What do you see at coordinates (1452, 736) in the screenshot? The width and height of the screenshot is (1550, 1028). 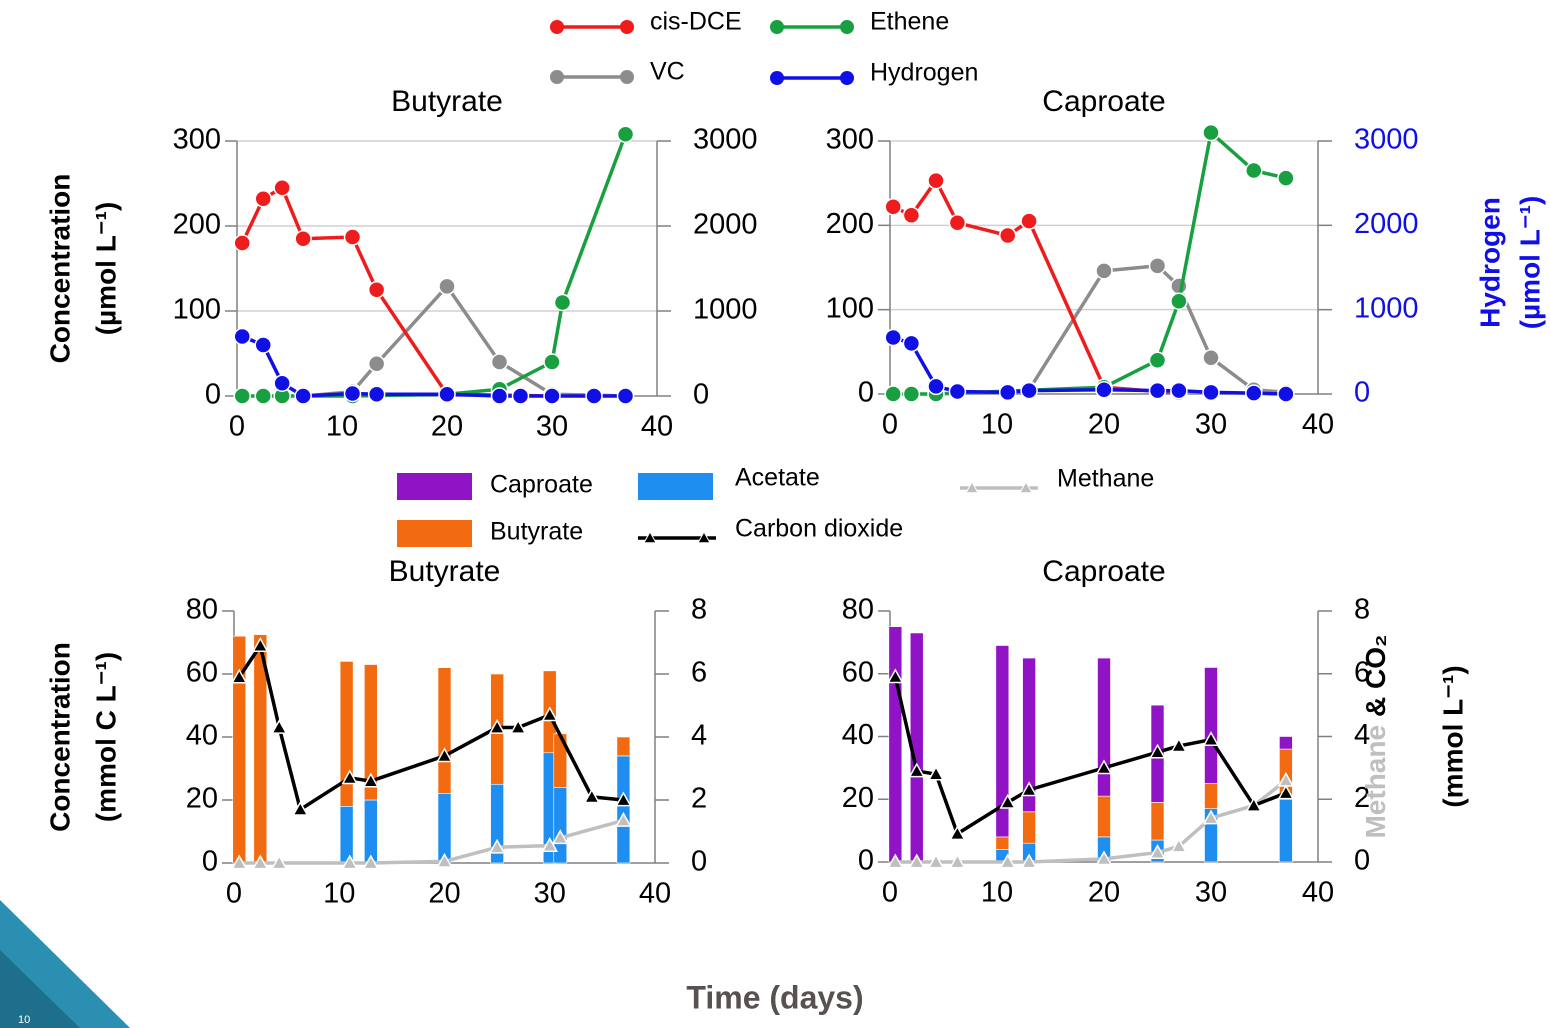 I see `y2-axis-title: (mmol L⁻¹)` at bounding box center [1452, 736].